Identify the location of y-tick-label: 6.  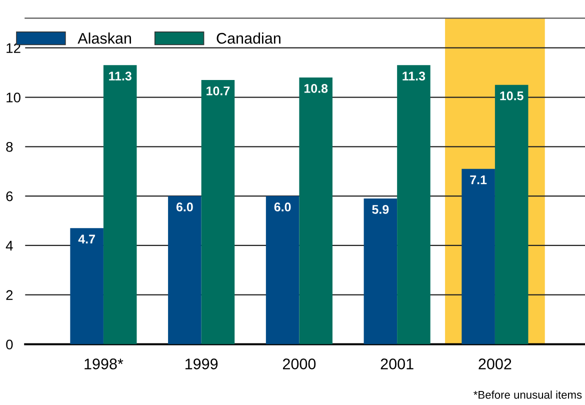
(9, 196).